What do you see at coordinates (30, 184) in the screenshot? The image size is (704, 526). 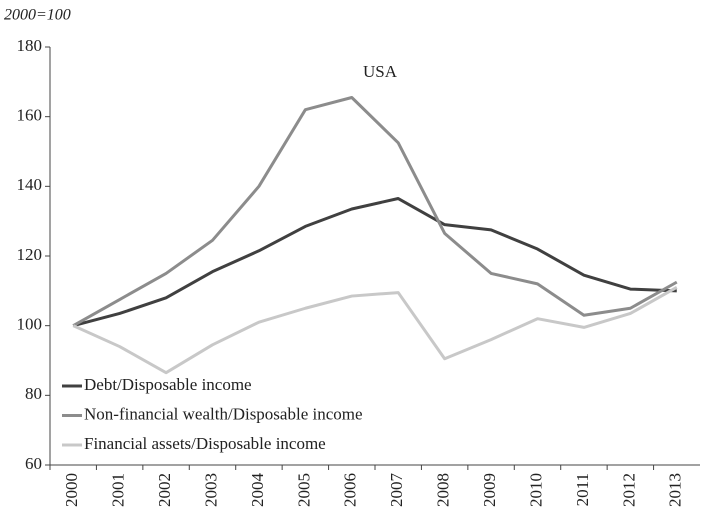 I see `y-tick-label: 140` at bounding box center [30, 184].